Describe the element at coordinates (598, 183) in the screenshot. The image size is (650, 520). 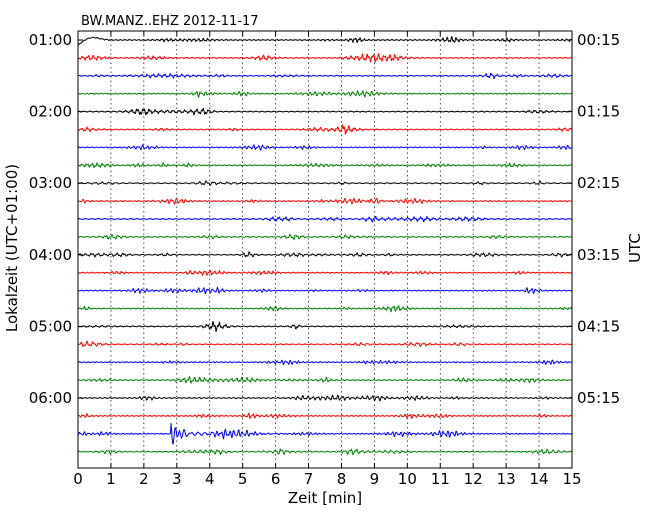
I see `y-tick-label-right: 02:15` at that location.